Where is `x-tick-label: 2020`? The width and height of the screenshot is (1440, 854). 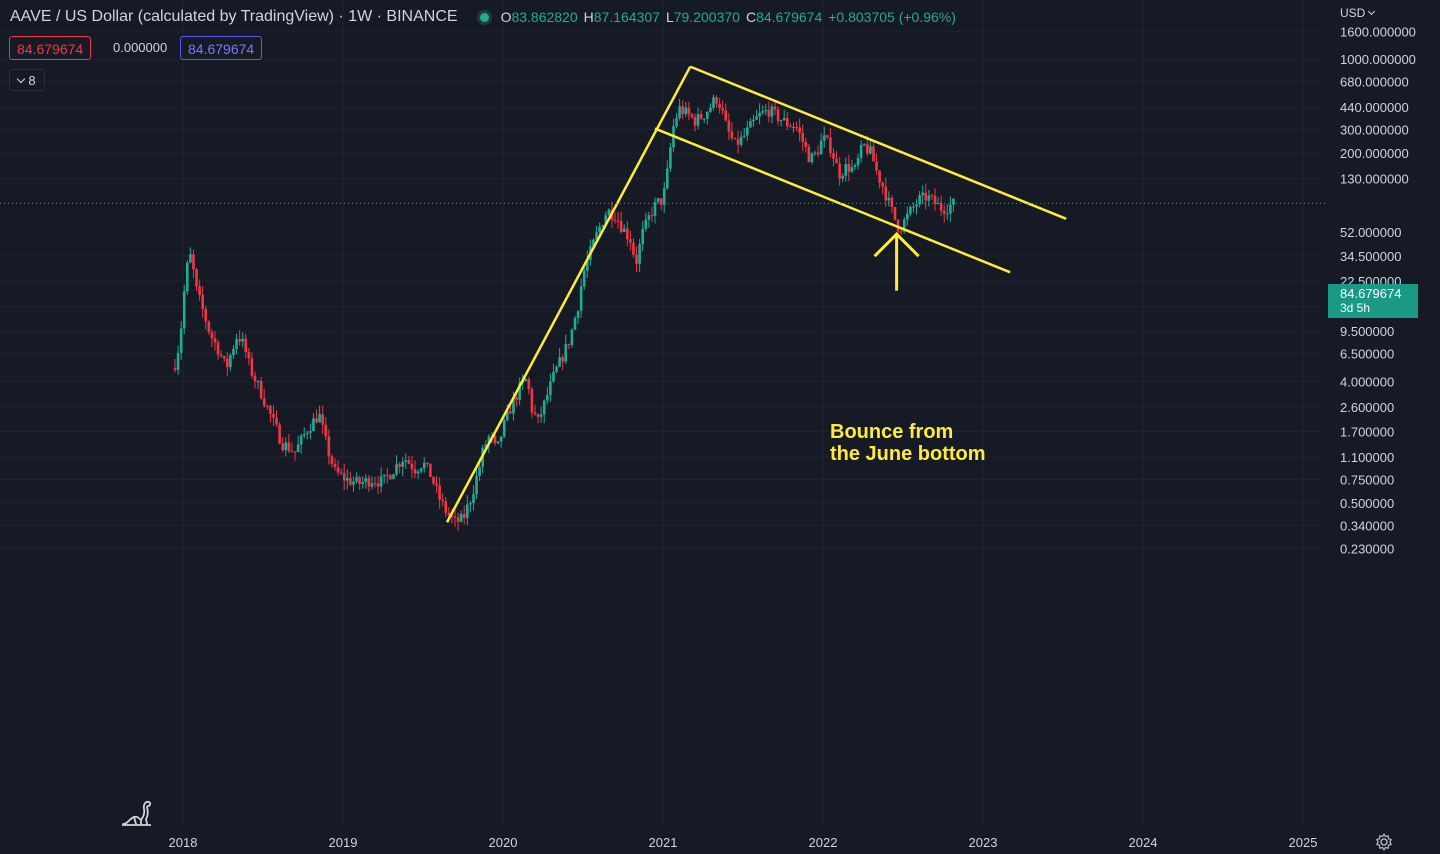
x-tick-label: 2020 is located at coordinates (503, 842).